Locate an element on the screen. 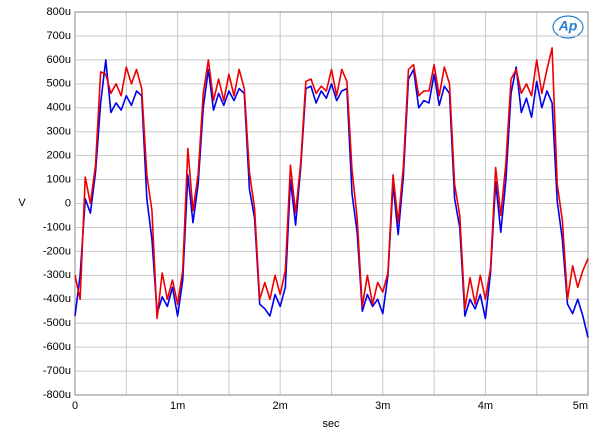 The height and width of the screenshot is (441, 600). x-tick-label: 3m is located at coordinates (382, 406).